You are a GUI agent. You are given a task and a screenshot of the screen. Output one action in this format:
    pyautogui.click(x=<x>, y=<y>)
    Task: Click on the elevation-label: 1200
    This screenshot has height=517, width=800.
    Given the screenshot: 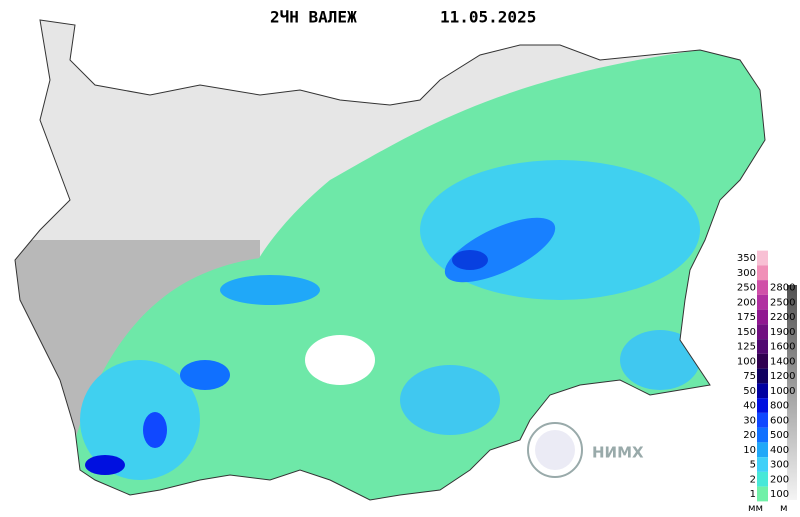 What is the action you would take?
    pyautogui.click(x=782, y=376)
    